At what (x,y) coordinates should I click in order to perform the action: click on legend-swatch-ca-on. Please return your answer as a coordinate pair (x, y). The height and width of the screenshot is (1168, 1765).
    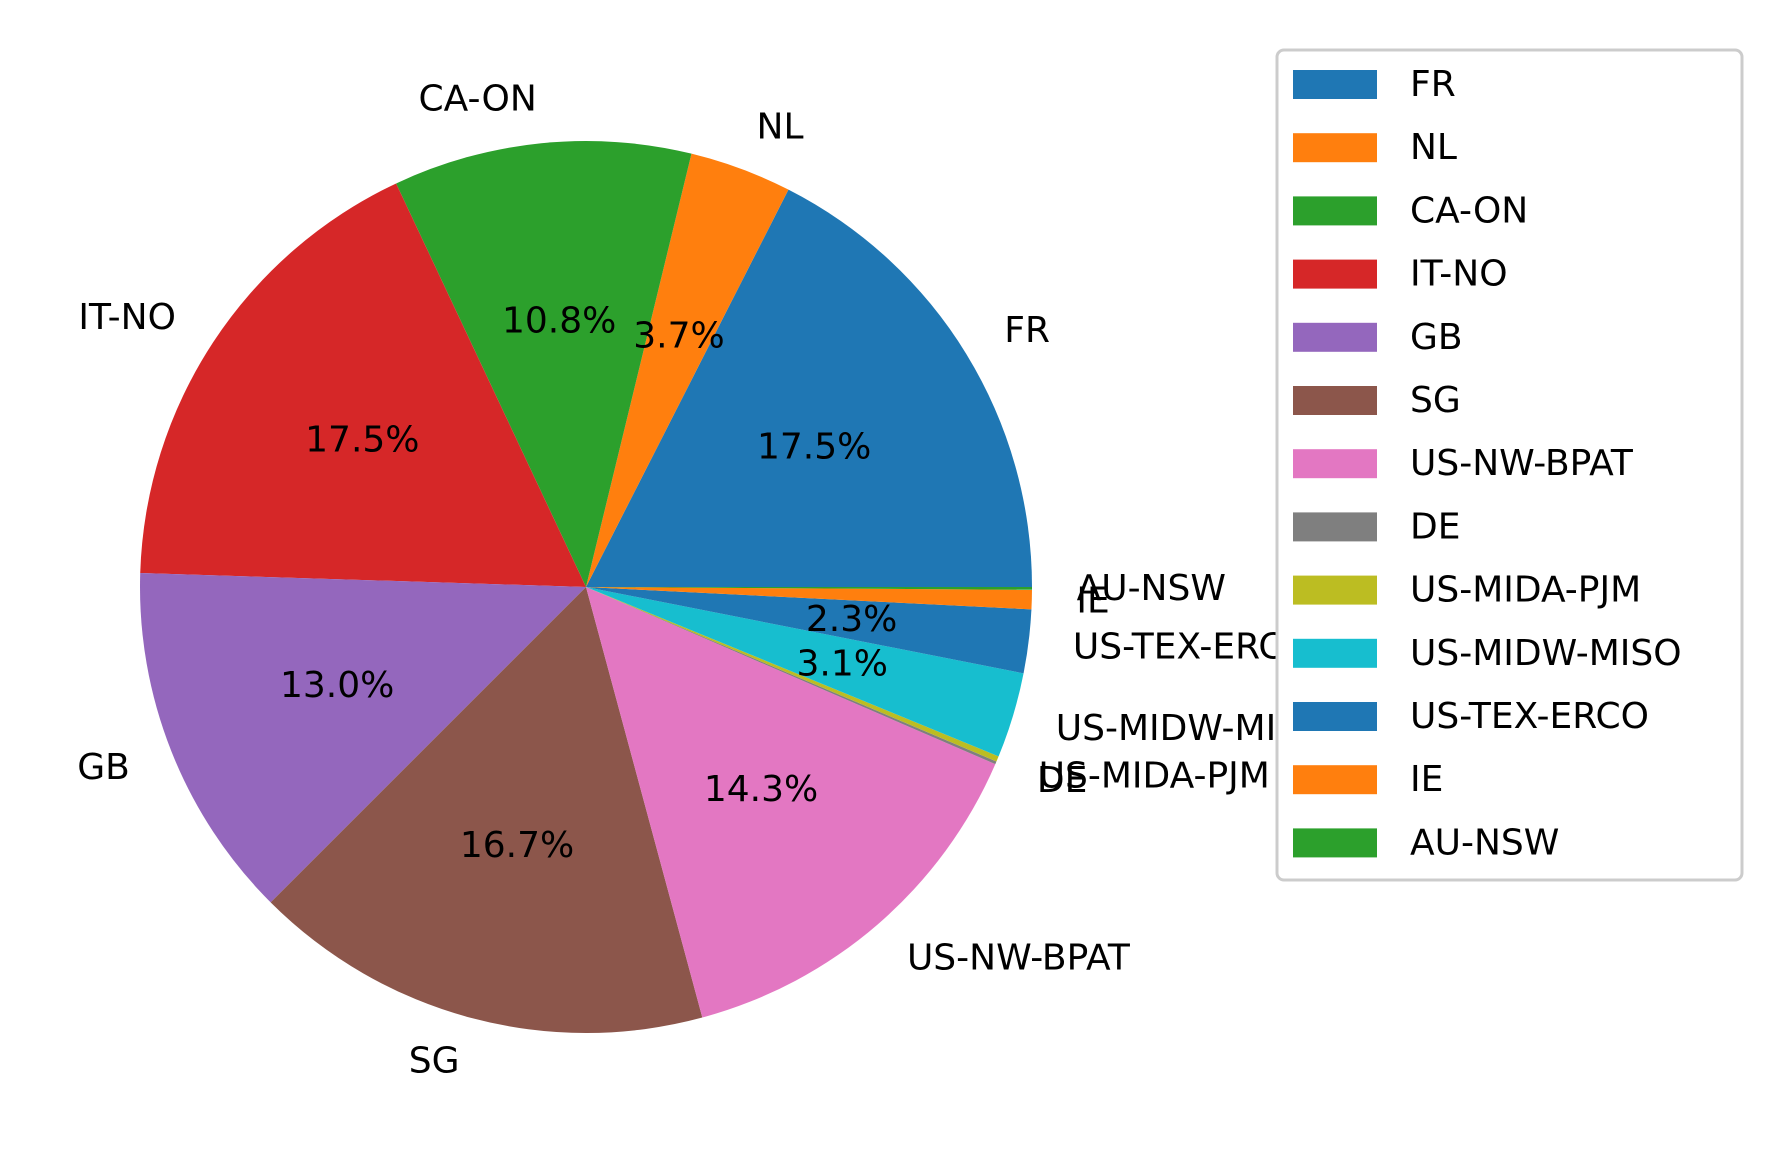
    Looking at the image, I should click on (1335, 211).